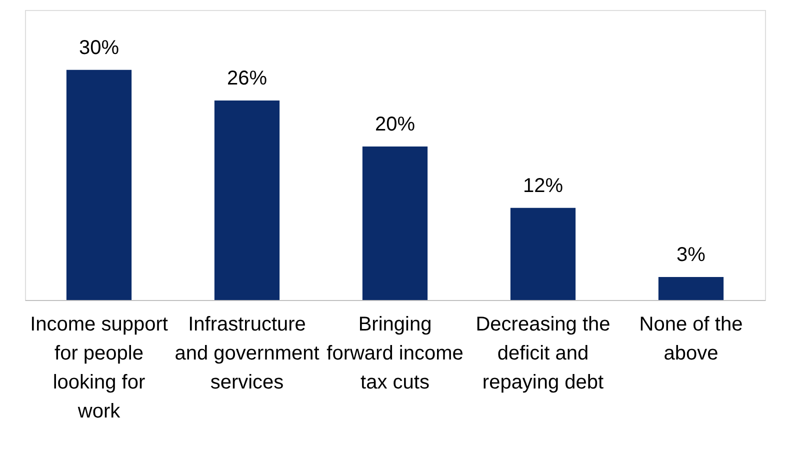 The height and width of the screenshot is (470, 797). What do you see at coordinates (247, 79) in the screenshot?
I see `data-label: 26%` at bounding box center [247, 79].